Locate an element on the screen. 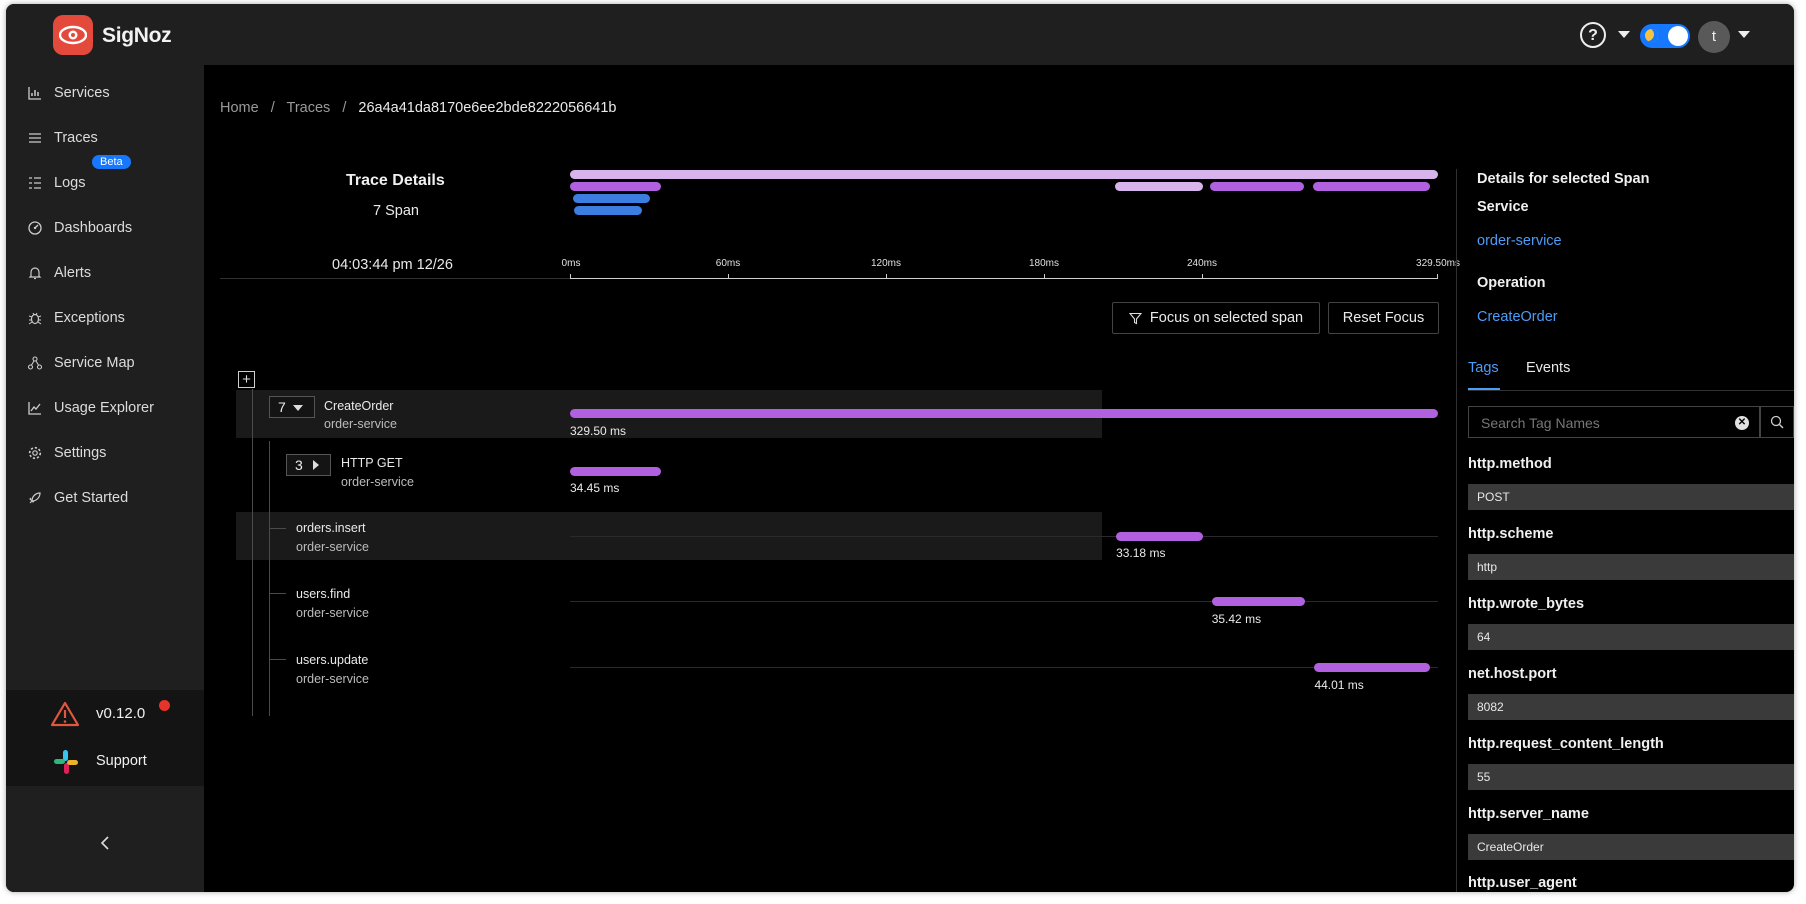 This screenshot has width=1806, height=904. menu-icon is located at coordinates (35, 138).